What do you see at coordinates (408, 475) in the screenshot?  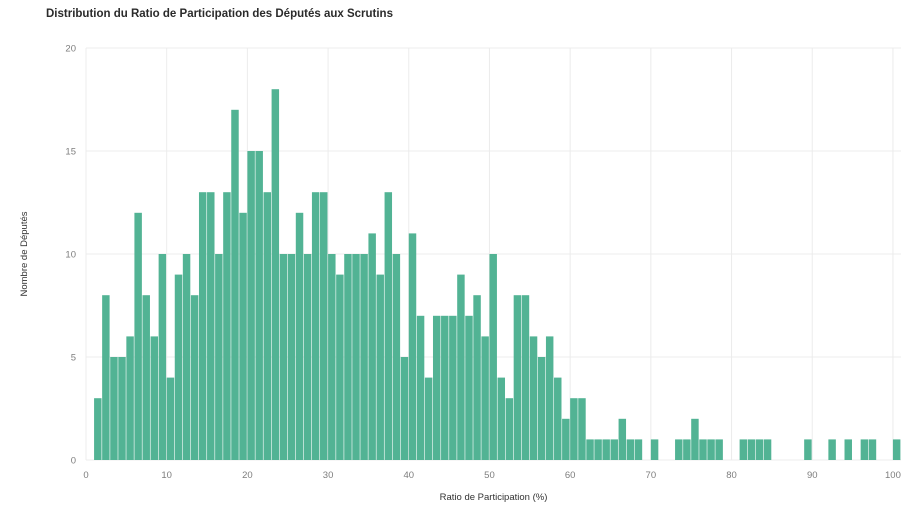 I see `x-tick-label: 40` at bounding box center [408, 475].